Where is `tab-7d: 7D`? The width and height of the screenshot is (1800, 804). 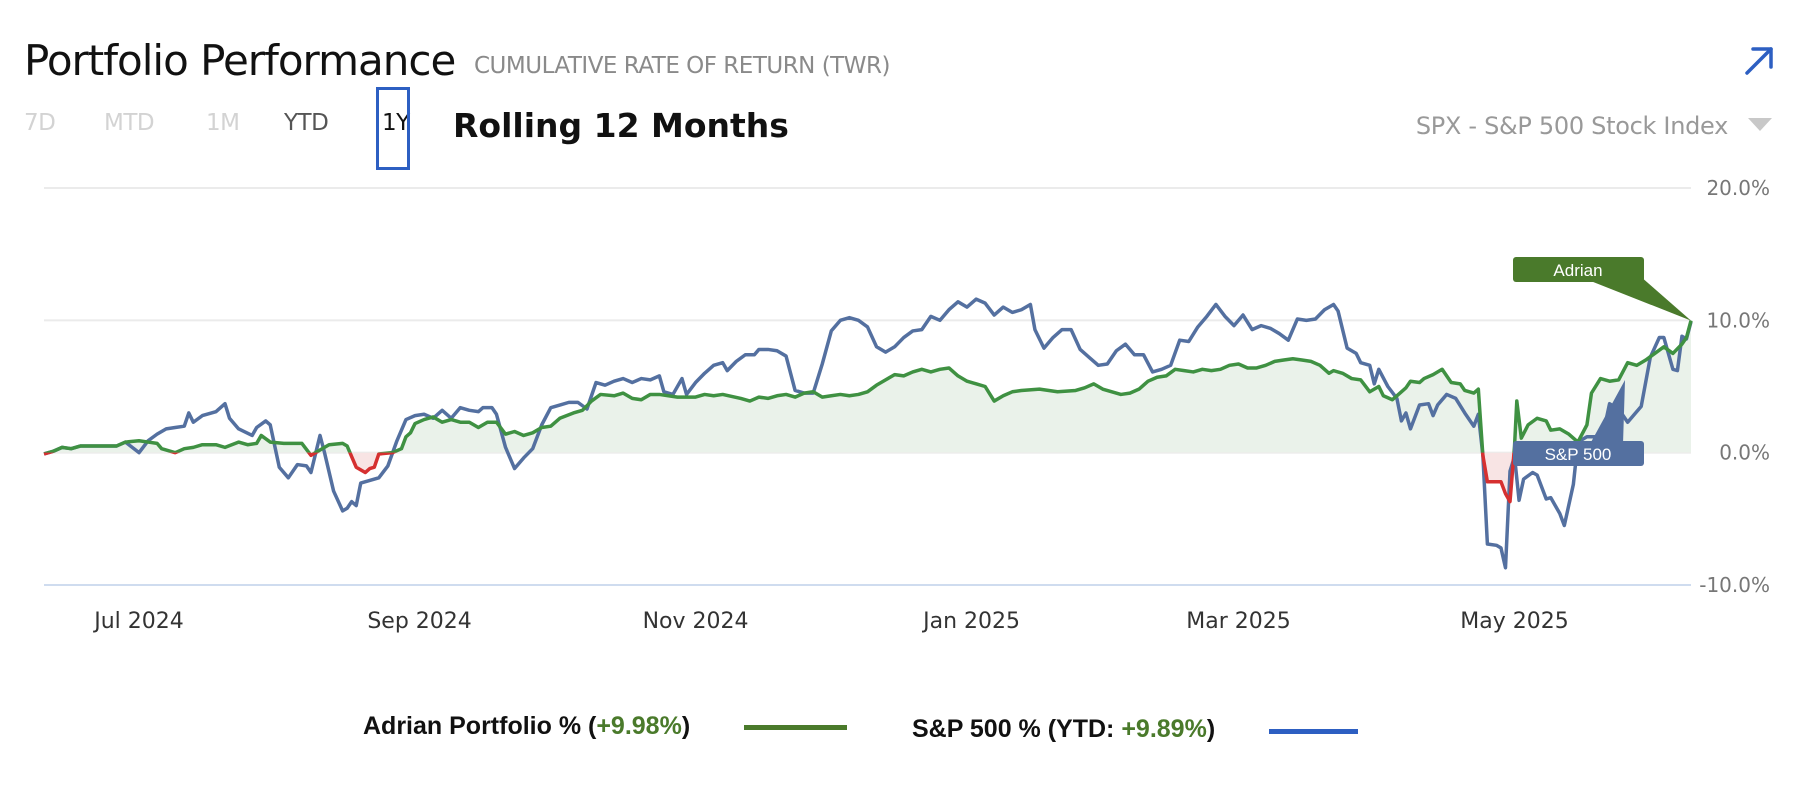 tab-7d: 7D is located at coordinates (40, 123).